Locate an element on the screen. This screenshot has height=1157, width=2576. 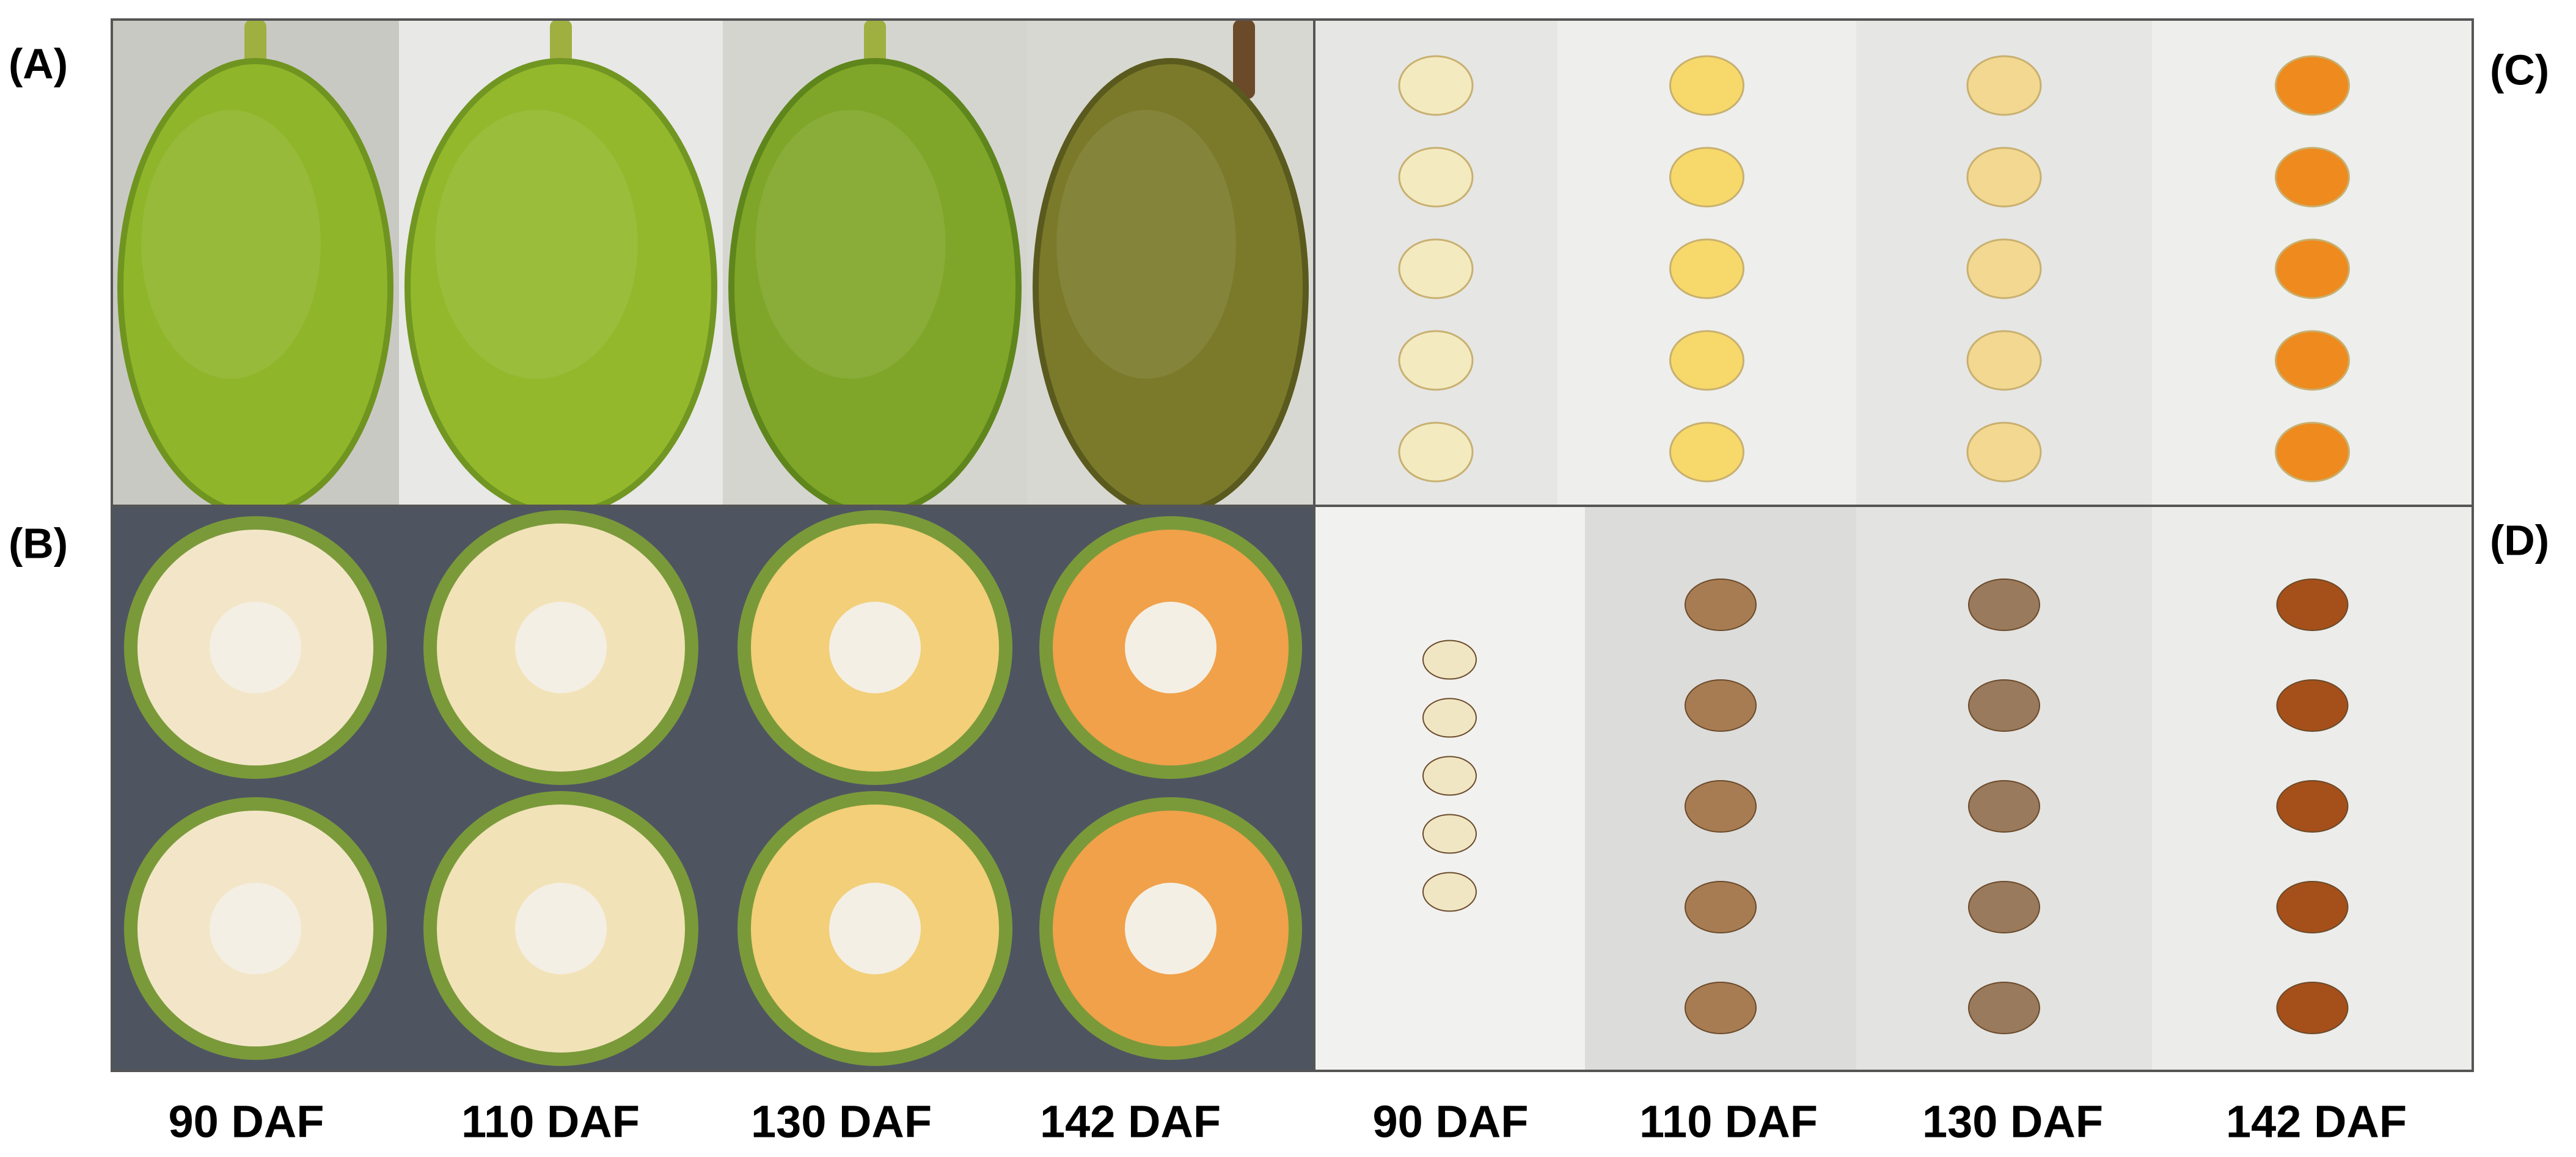
panel-label: (A) is located at coordinates (38, 63).